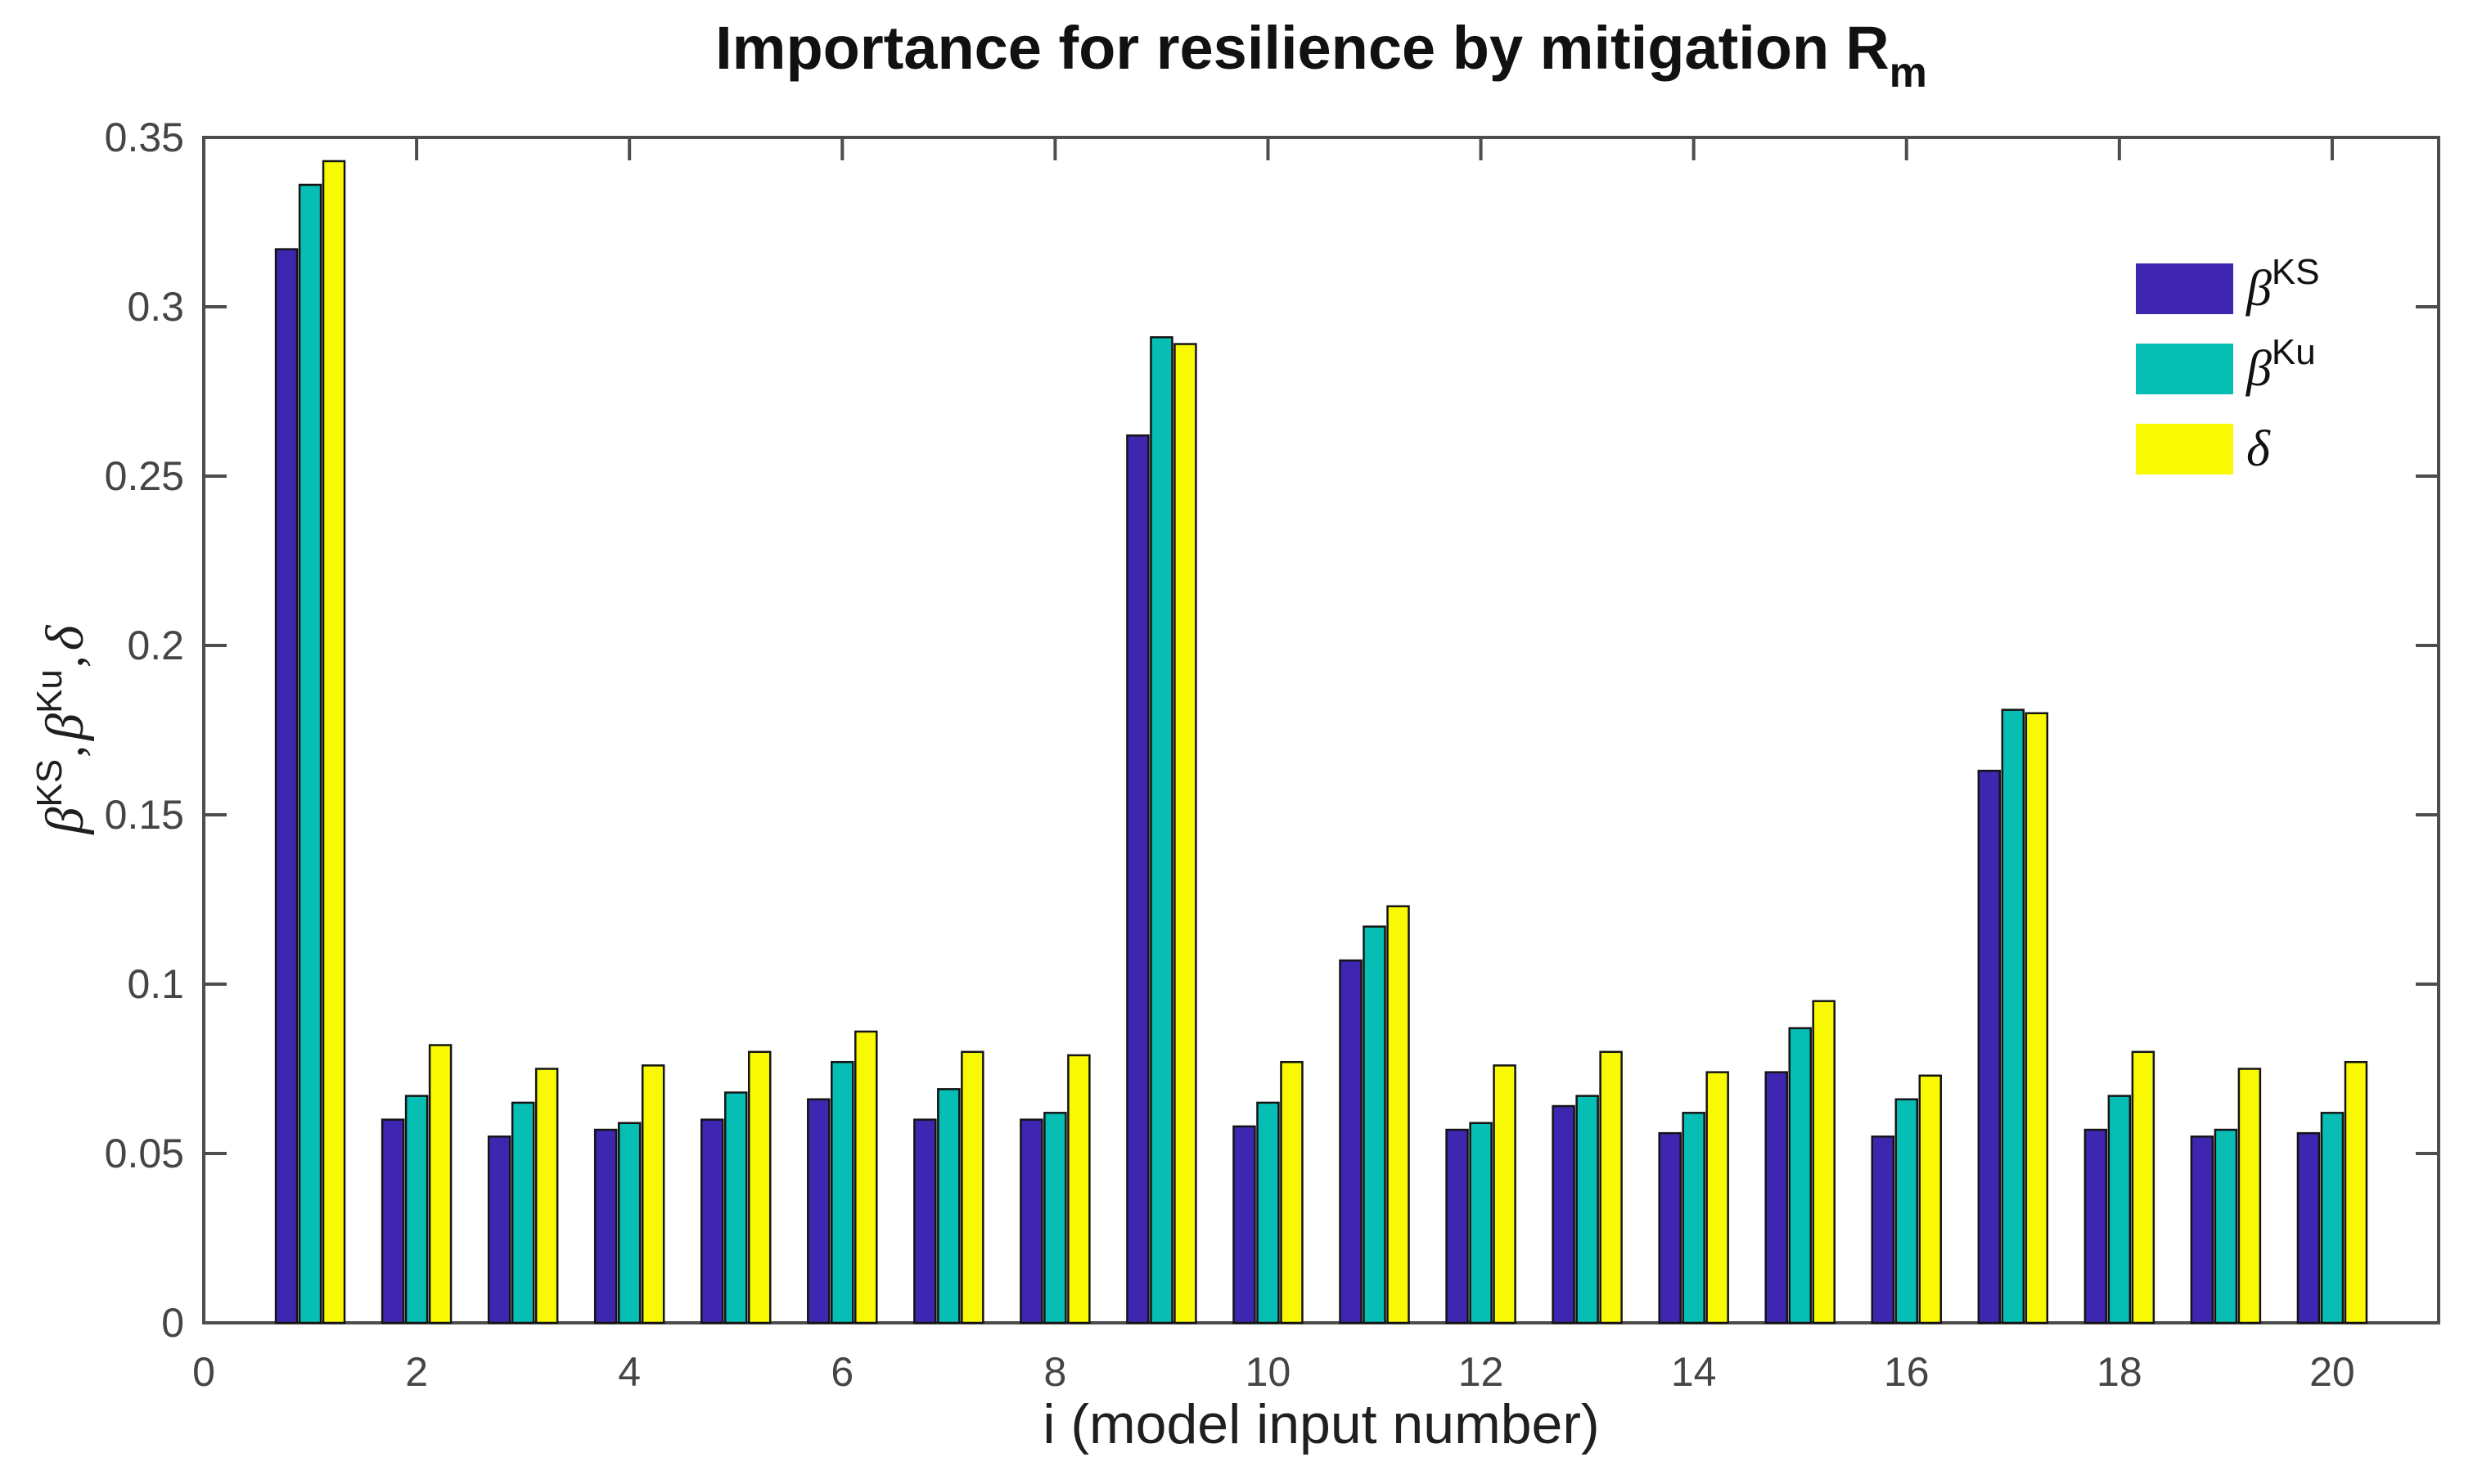  I want to click on bar-delta-i3, so click(546, 1196).